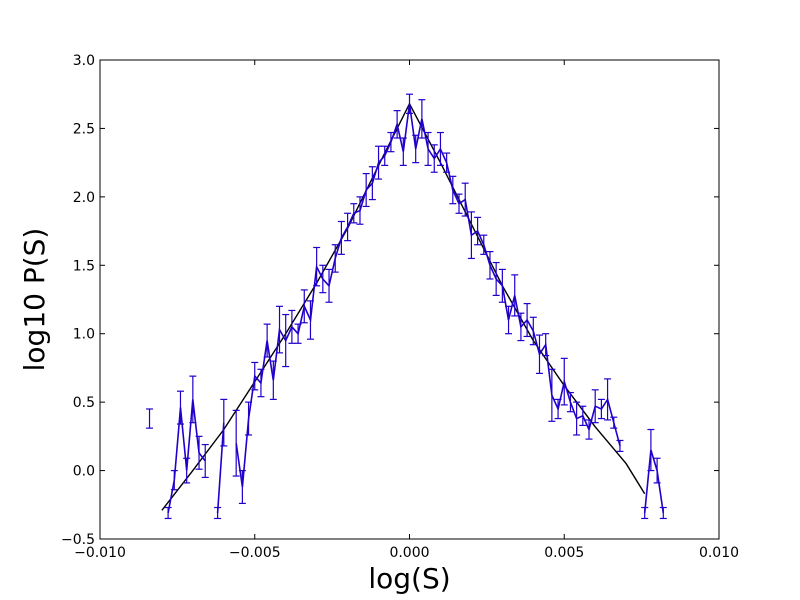 Image resolution: width=800 pixels, height=600 pixels. What do you see at coordinates (564, 553) in the screenshot?
I see `x-tick-label: 0.005` at bounding box center [564, 553].